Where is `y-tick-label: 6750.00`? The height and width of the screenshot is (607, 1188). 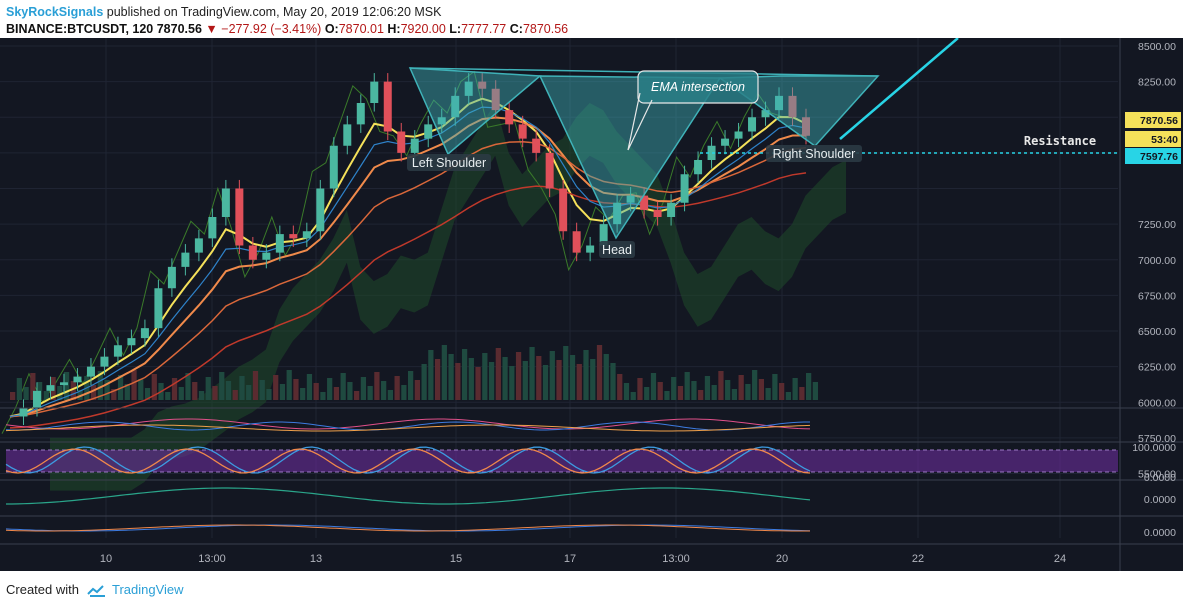 y-tick-label: 6750.00 is located at coordinates (1157, 296).